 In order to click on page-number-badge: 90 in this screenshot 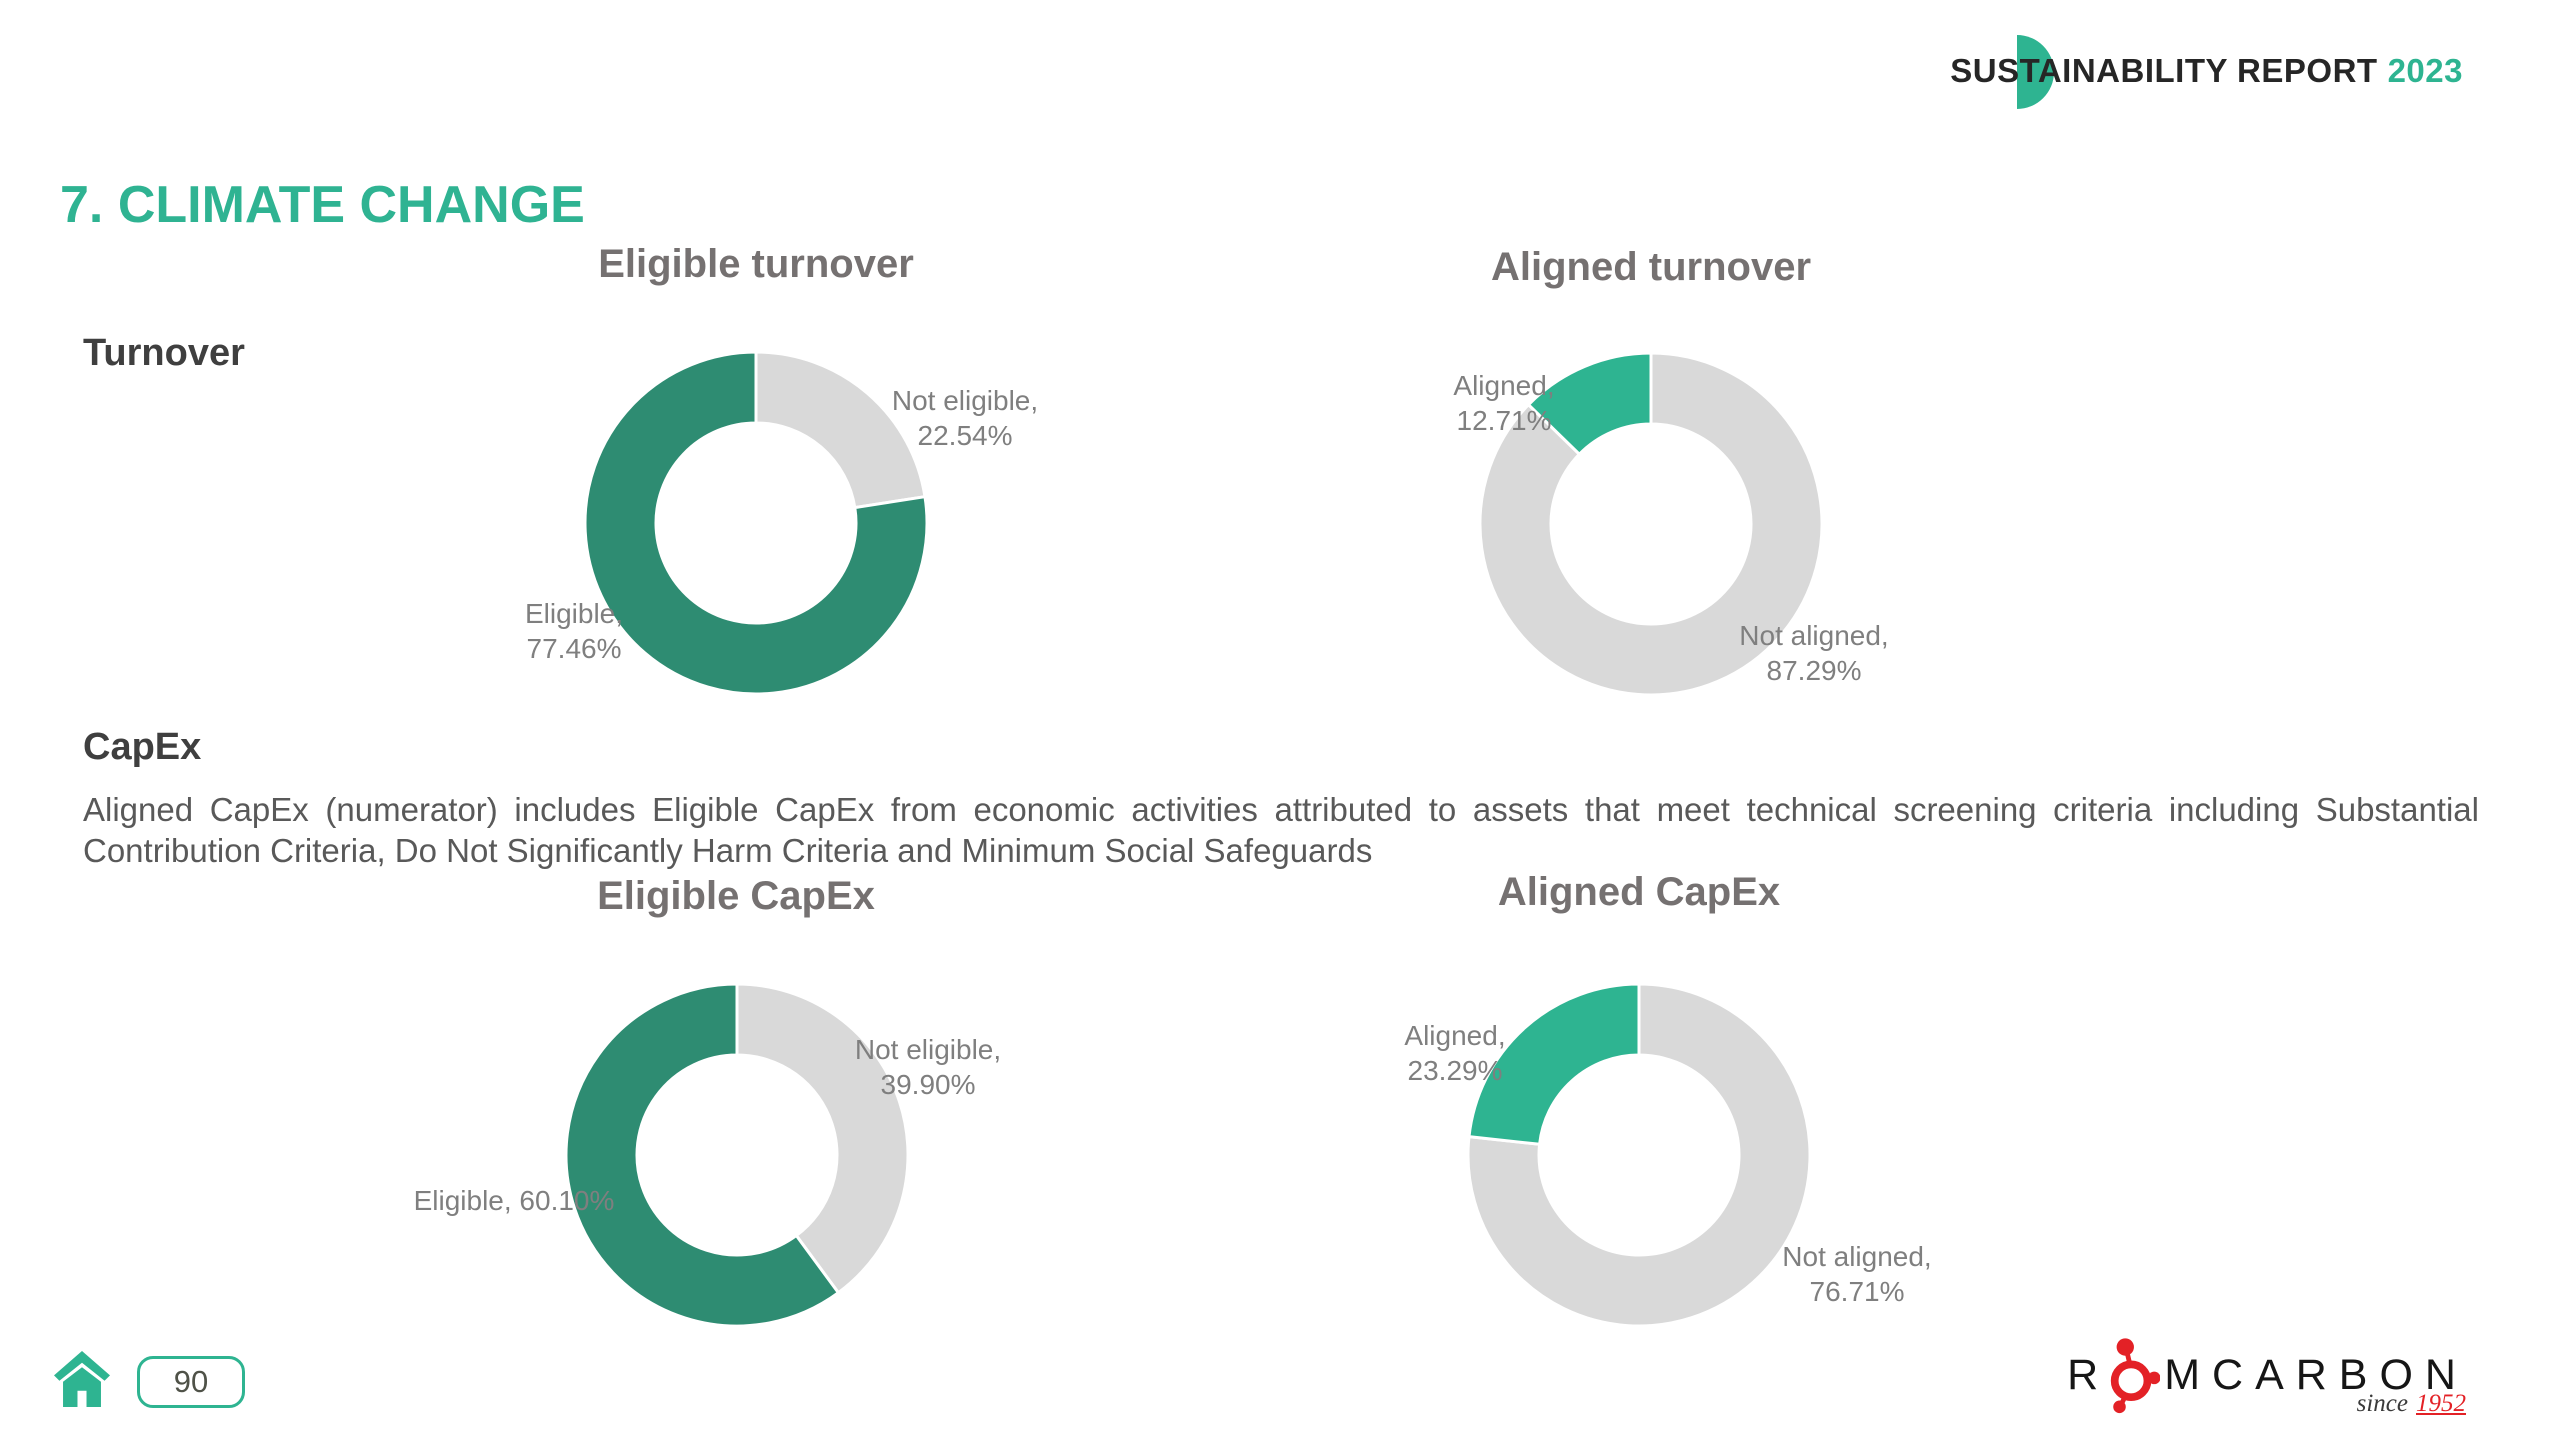, I will do `click(191, 1382)`.